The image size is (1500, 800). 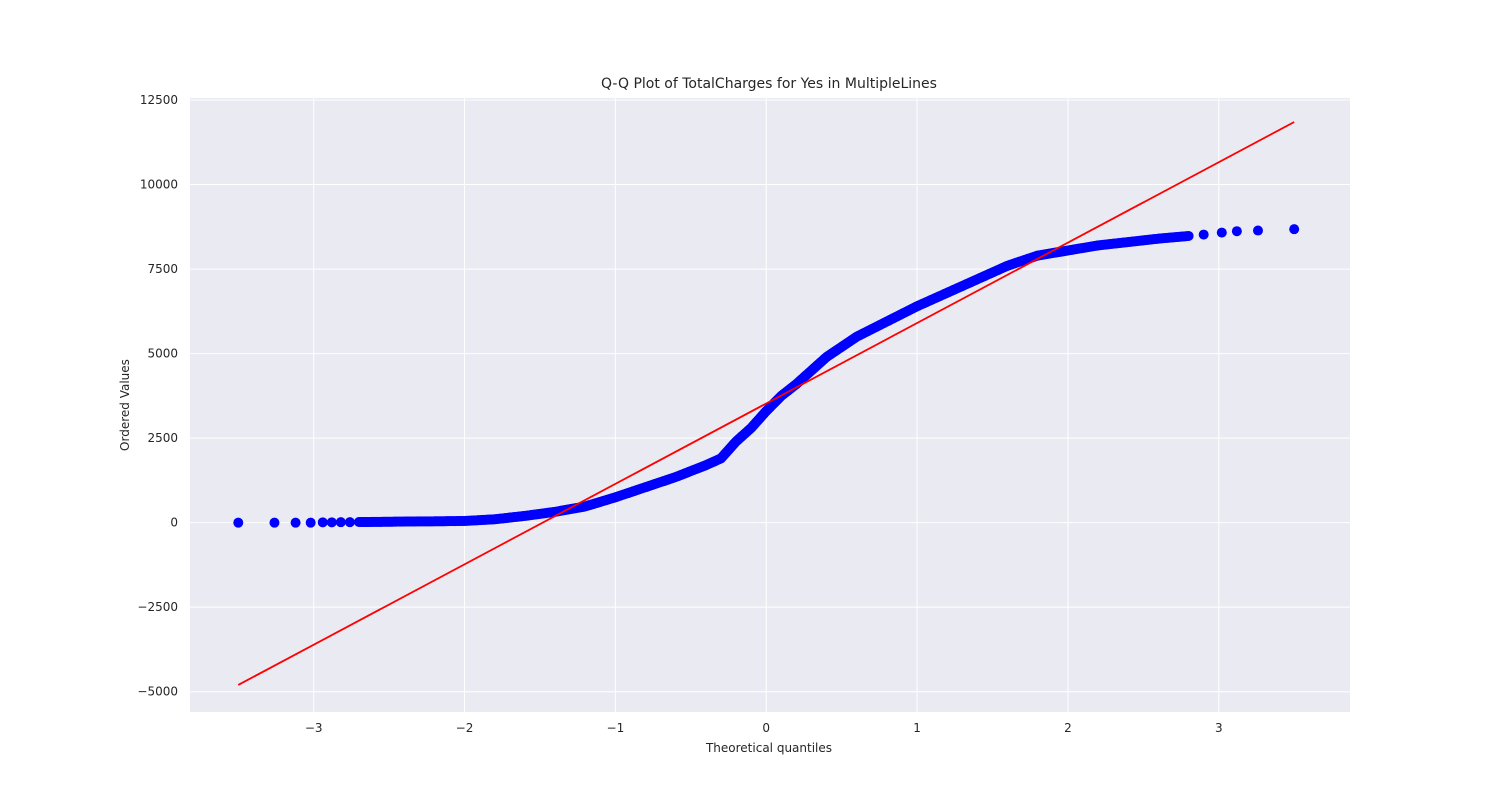 I want to click on x-tick-label: −2, so click(x=465, y=728).